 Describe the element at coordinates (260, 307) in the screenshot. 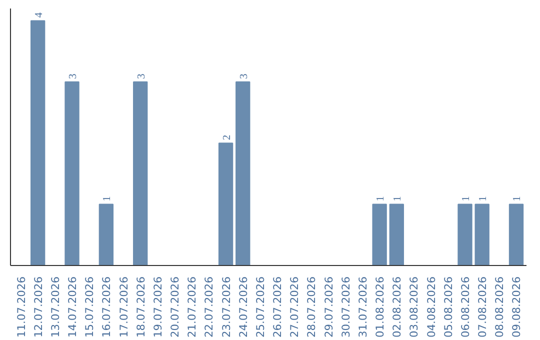

I see `x-tick-label: 25.07.2026` at that location.